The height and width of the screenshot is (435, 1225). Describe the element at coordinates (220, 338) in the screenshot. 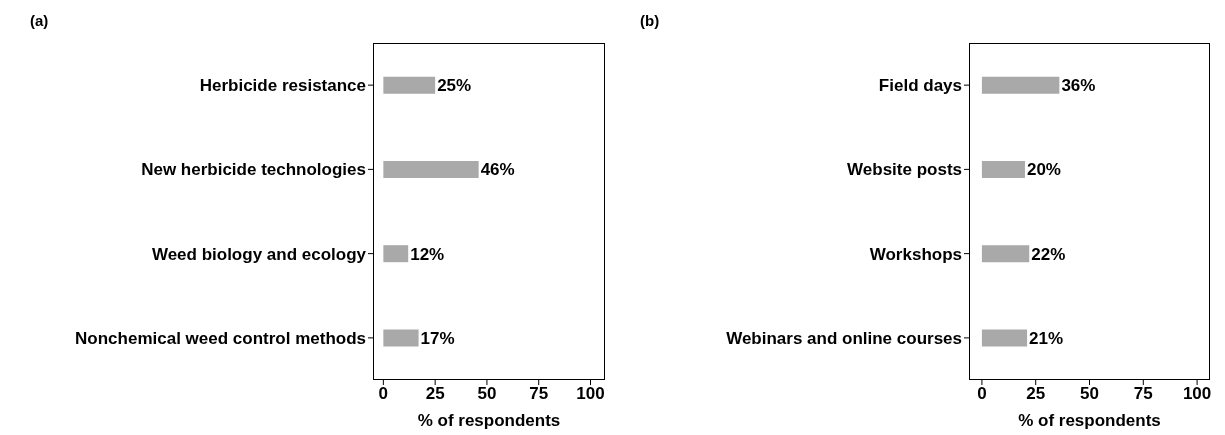

I see `y-tick-label: Nonchemical weed control methods` at that location.